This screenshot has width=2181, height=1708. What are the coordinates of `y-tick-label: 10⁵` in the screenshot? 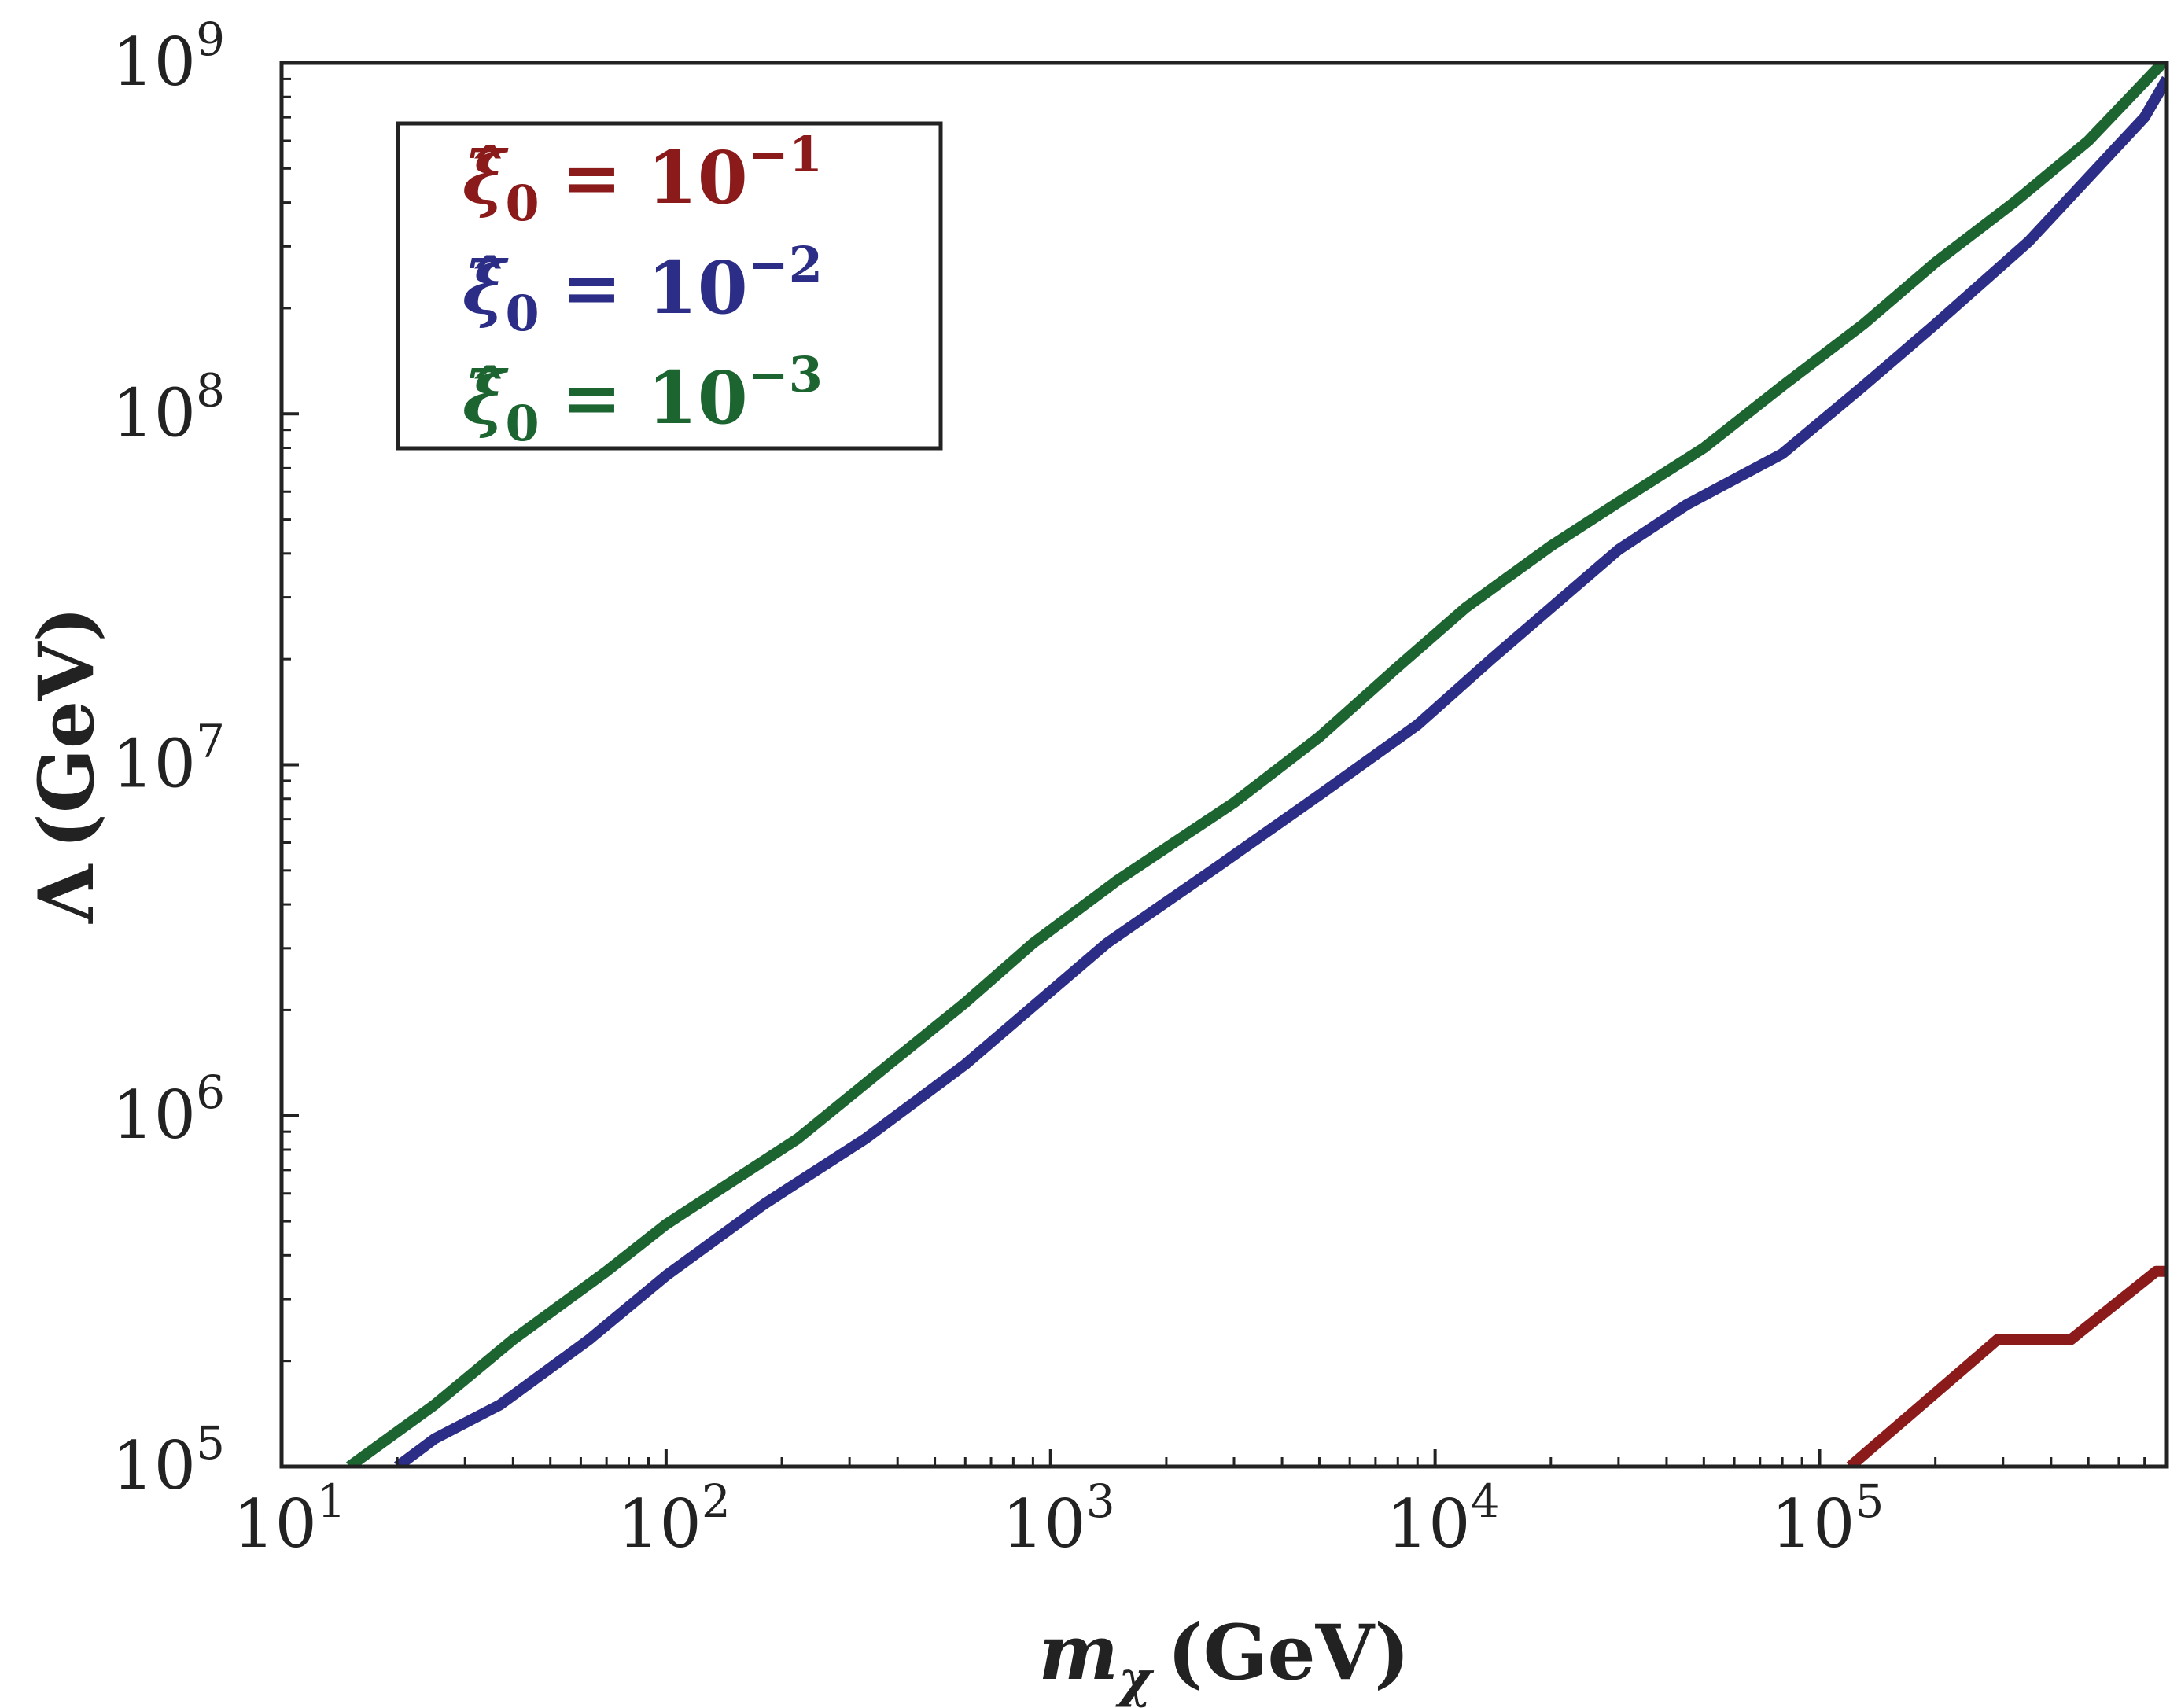 It's located at (168, 1460).